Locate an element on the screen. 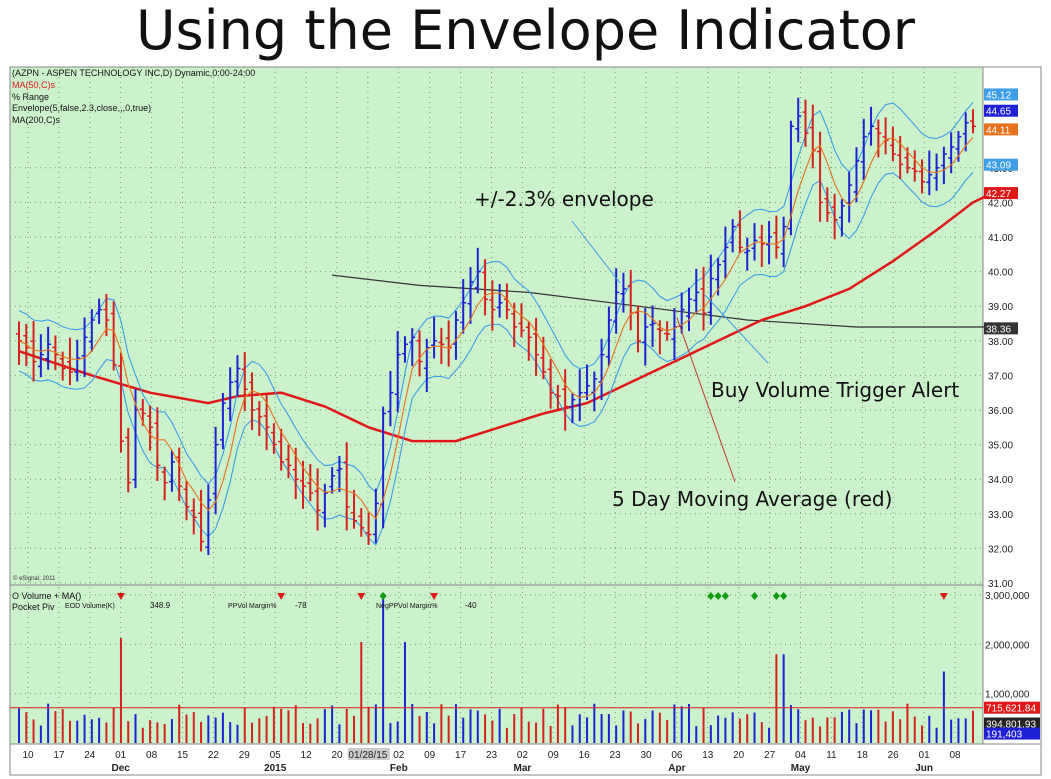 This screenshot has height=779, width=1051. date-tick-label: 18 is located at coordinates (863, 755).